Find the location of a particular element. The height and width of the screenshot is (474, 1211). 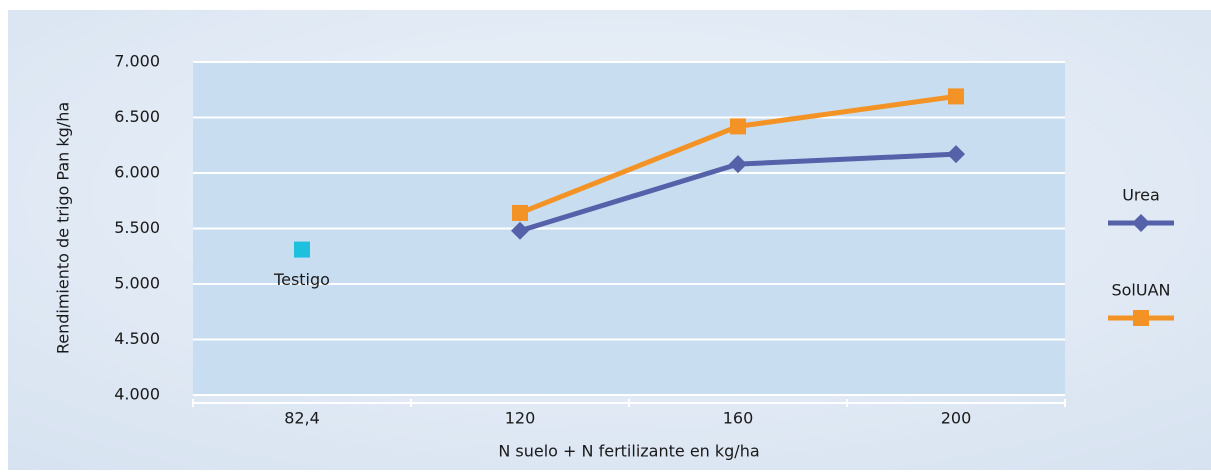

x-tick-label: 82,4 is located at coordinates (302, 418).